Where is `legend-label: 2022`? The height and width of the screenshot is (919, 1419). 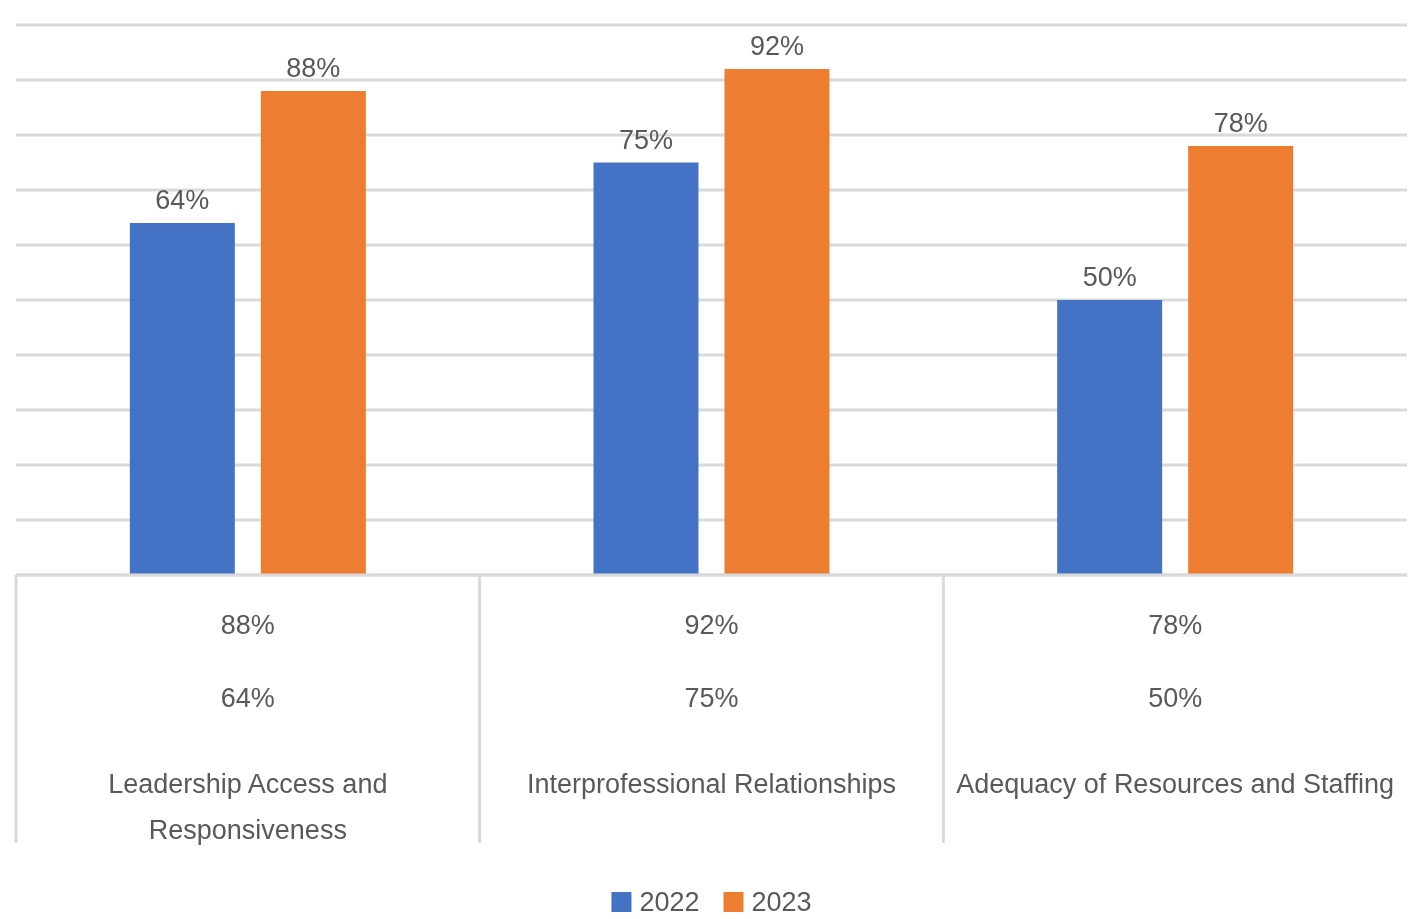 legend-label: 2022 is located at coordinates (669, 902).